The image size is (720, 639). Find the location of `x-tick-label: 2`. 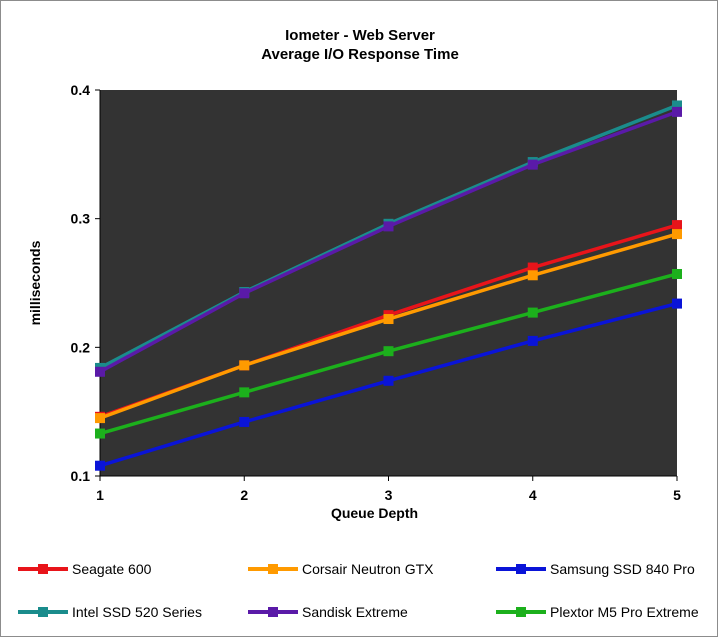

x-tick-label: 2 is located at coordinates (244, 495).